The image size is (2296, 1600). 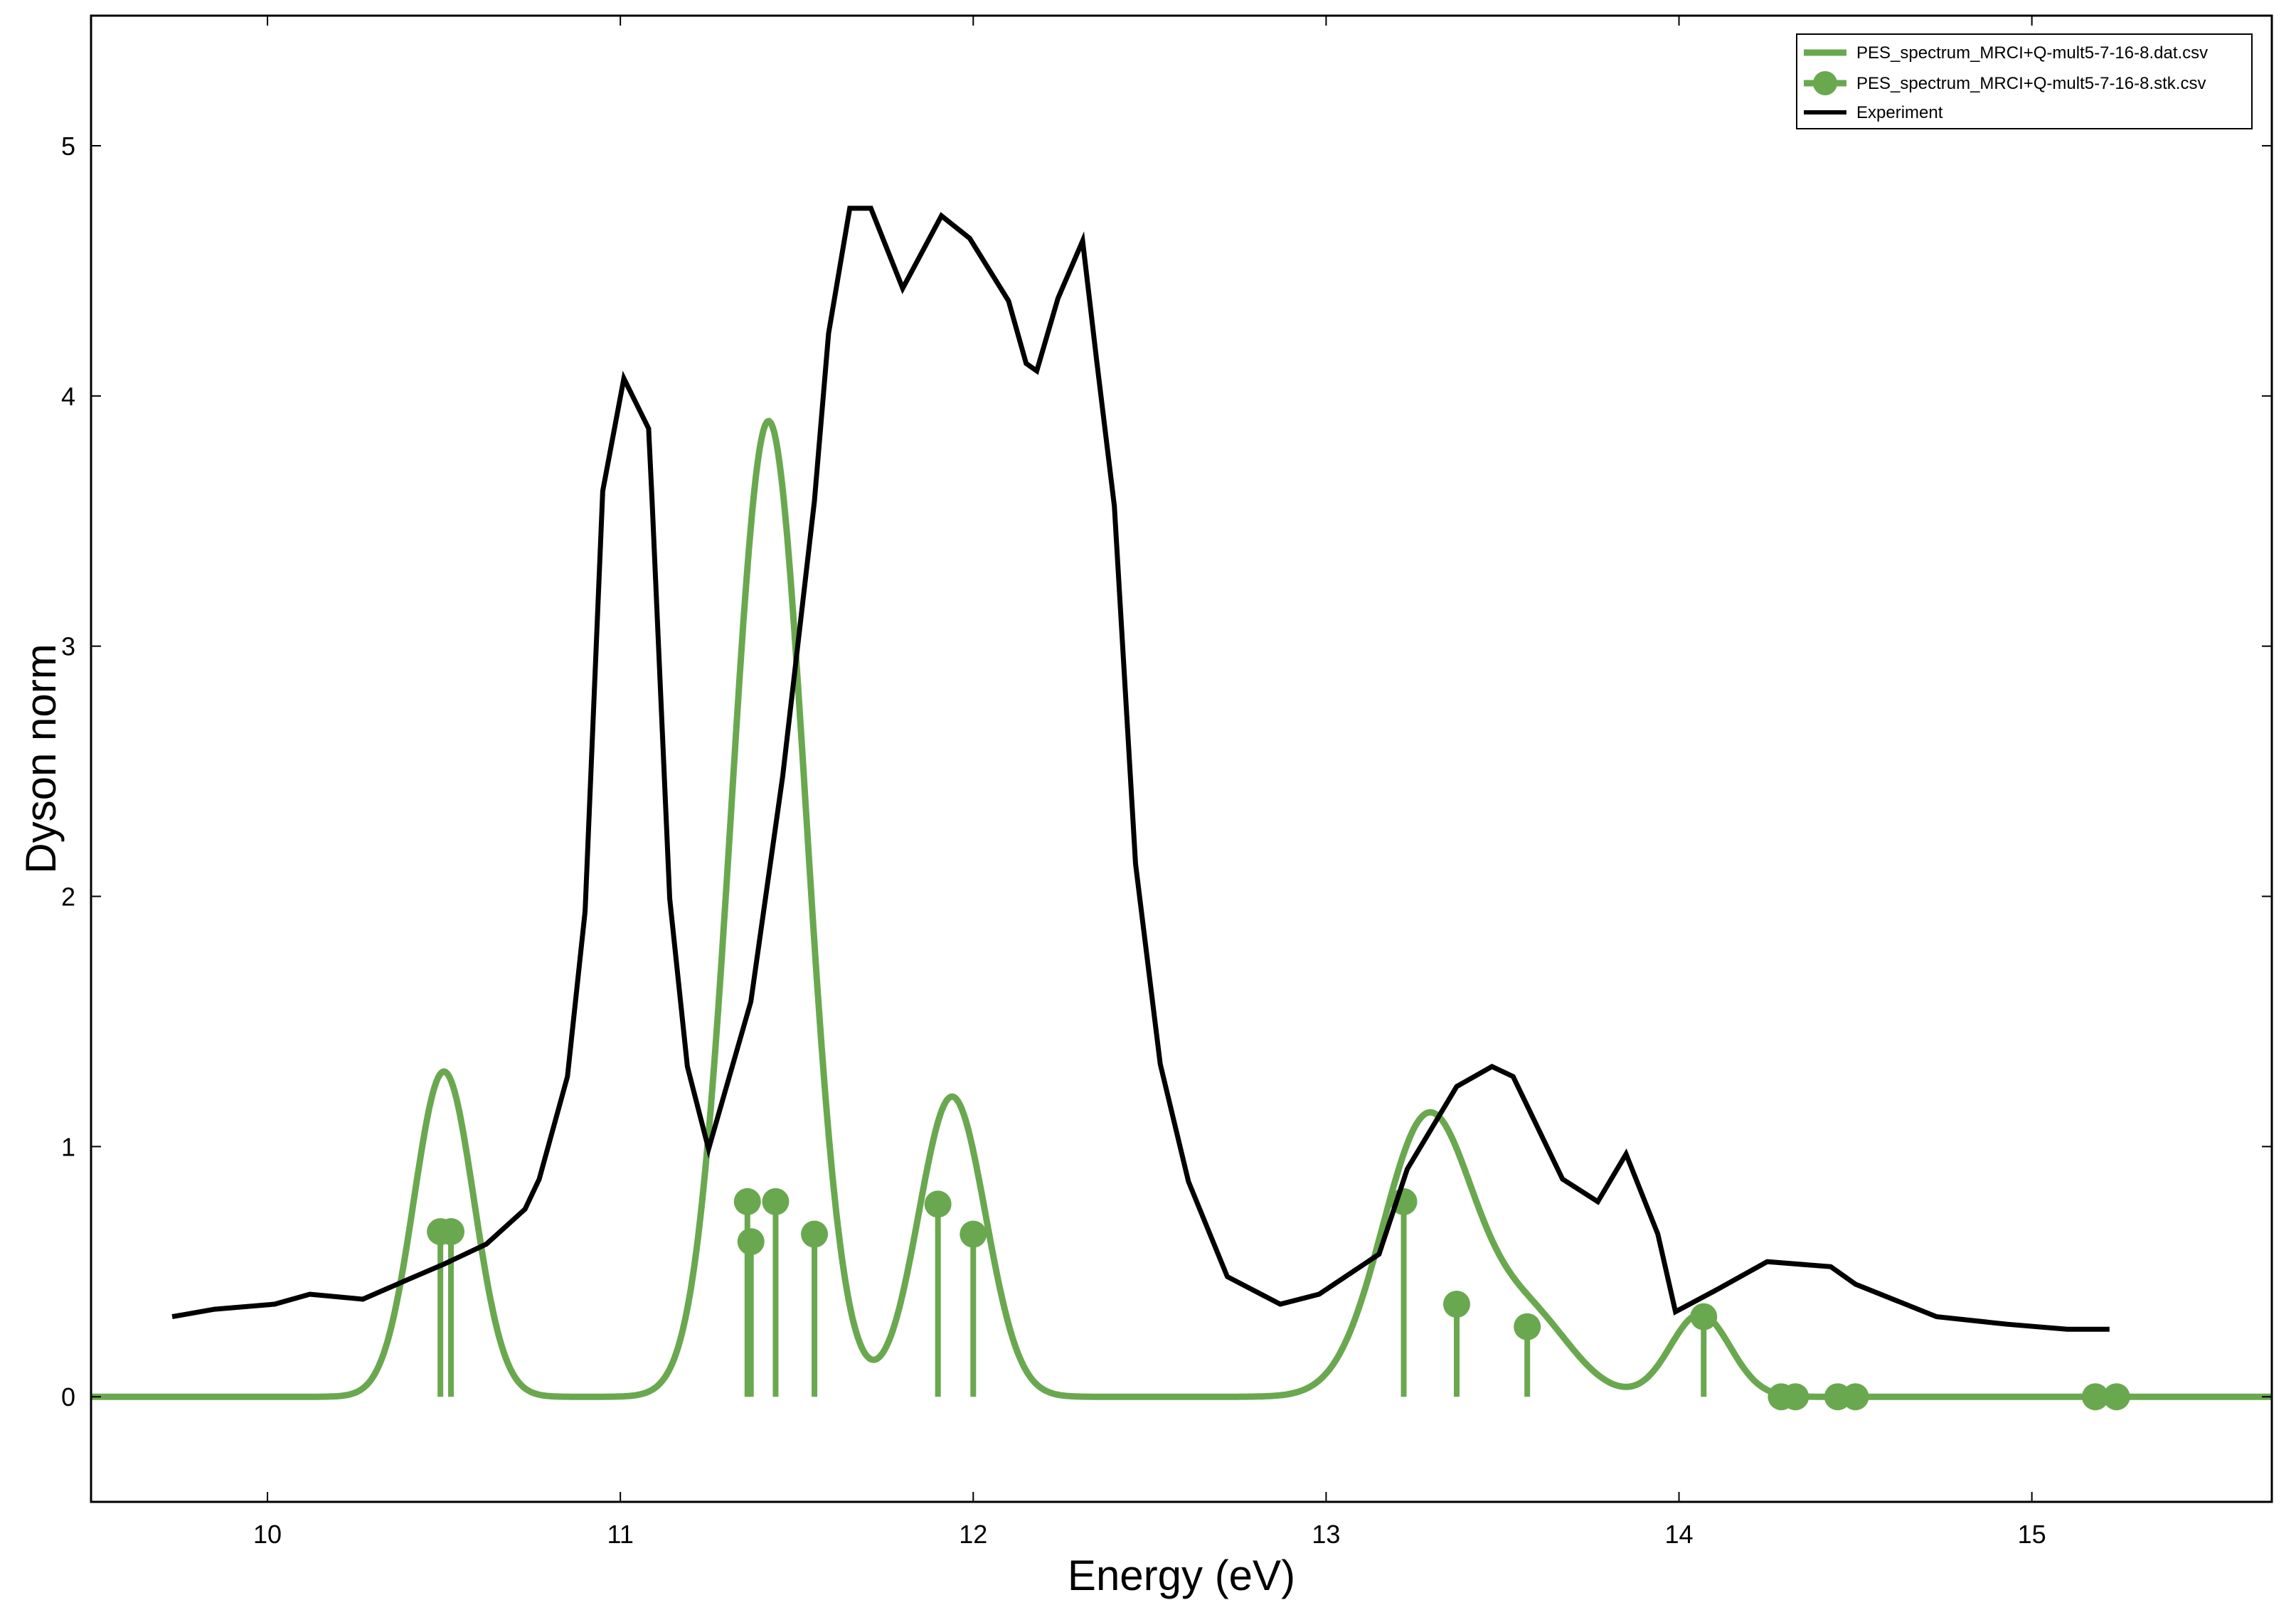 I want to click on y-tick-label: 3, so click(x=68, y=646).